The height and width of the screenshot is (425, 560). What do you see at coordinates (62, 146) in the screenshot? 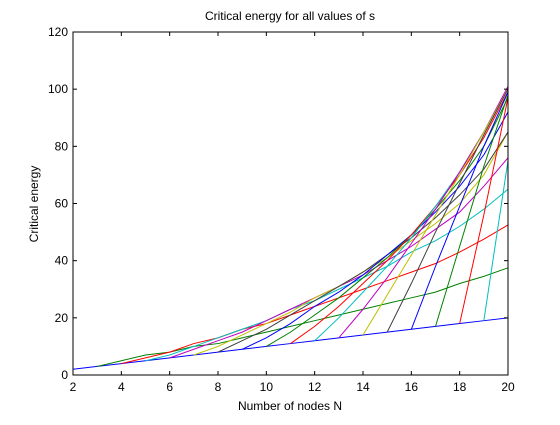
I see `y-tick-label: 80` at bounding box center [62, 146].